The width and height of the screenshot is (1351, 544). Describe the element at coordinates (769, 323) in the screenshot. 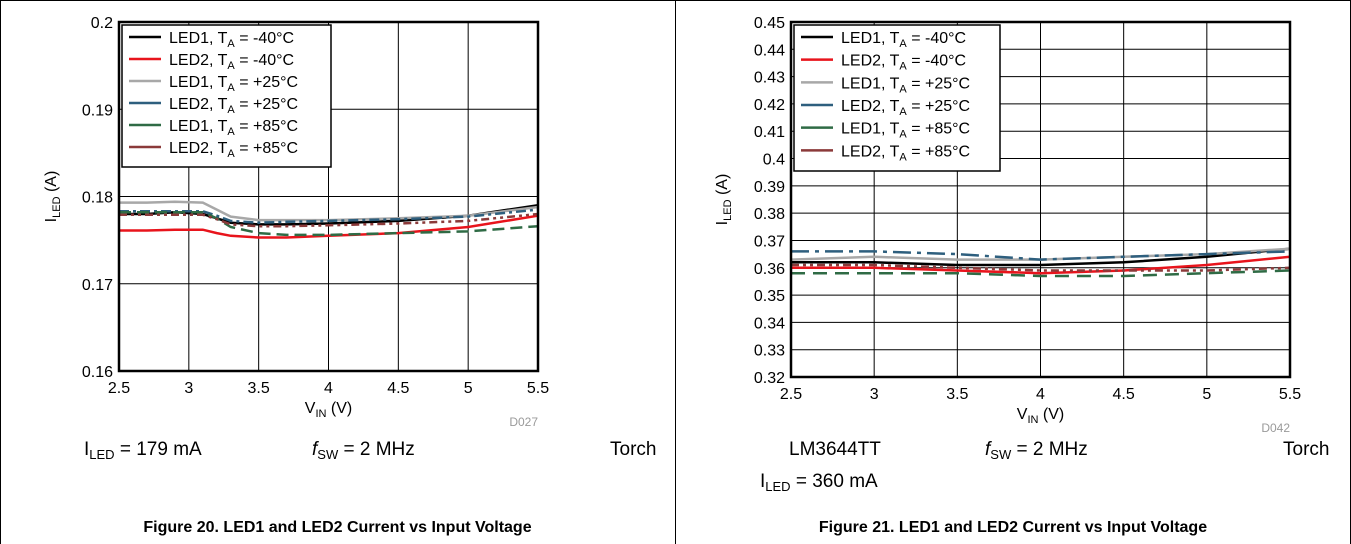

I see `y-tick-label: 0.34` at that location.